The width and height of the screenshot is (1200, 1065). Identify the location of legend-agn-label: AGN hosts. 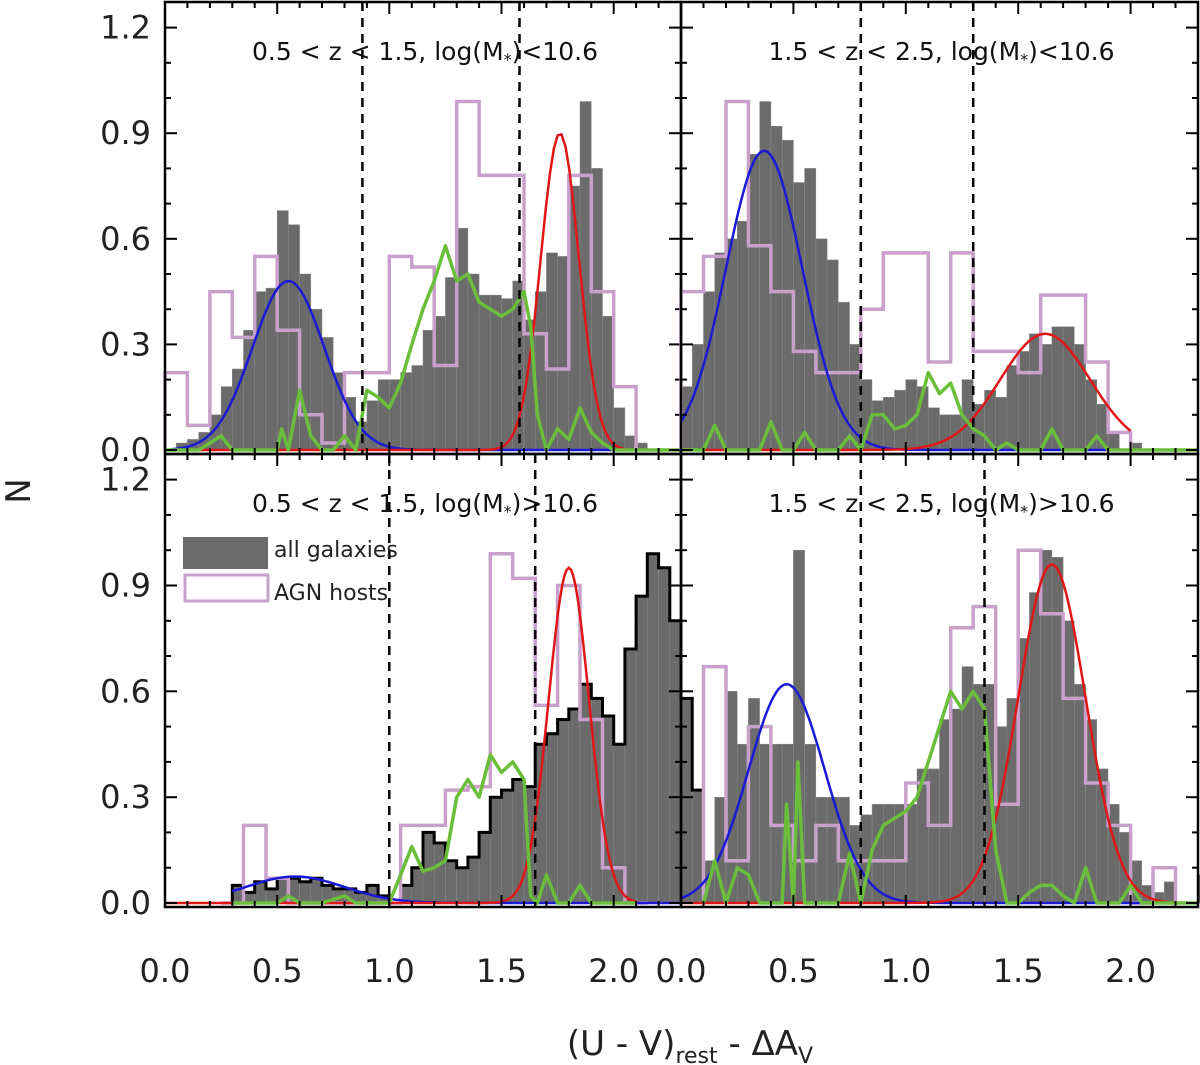
(331, 593).